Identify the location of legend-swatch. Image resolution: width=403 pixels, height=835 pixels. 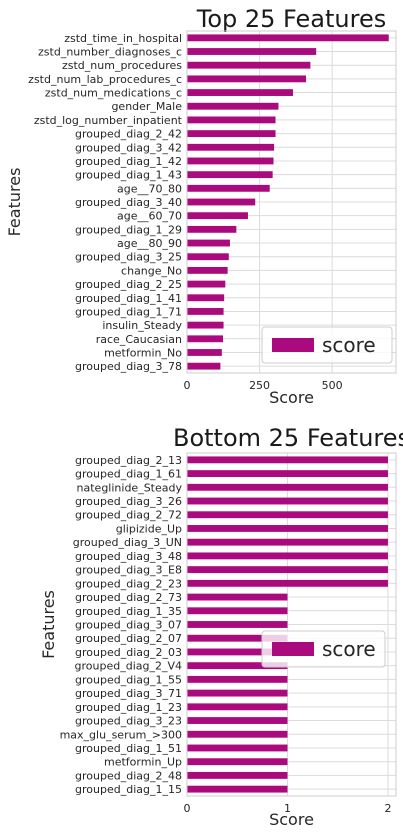
(293, 649).